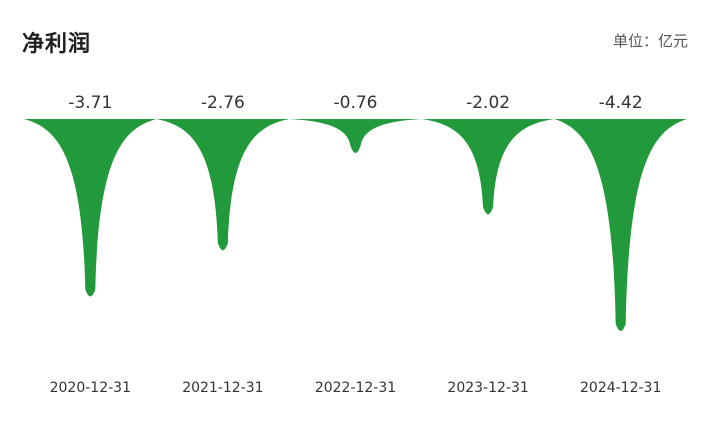 This screenshot has width=719, height=432. I want to click on value-label: -0.76, so click(356, 103).